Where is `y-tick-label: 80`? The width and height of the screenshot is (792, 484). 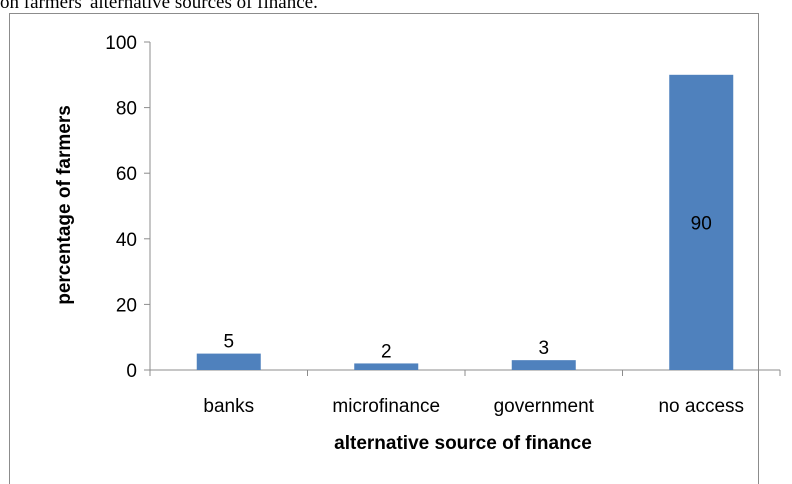 y-tick-label: 80 is located at coordinates (126, 109).